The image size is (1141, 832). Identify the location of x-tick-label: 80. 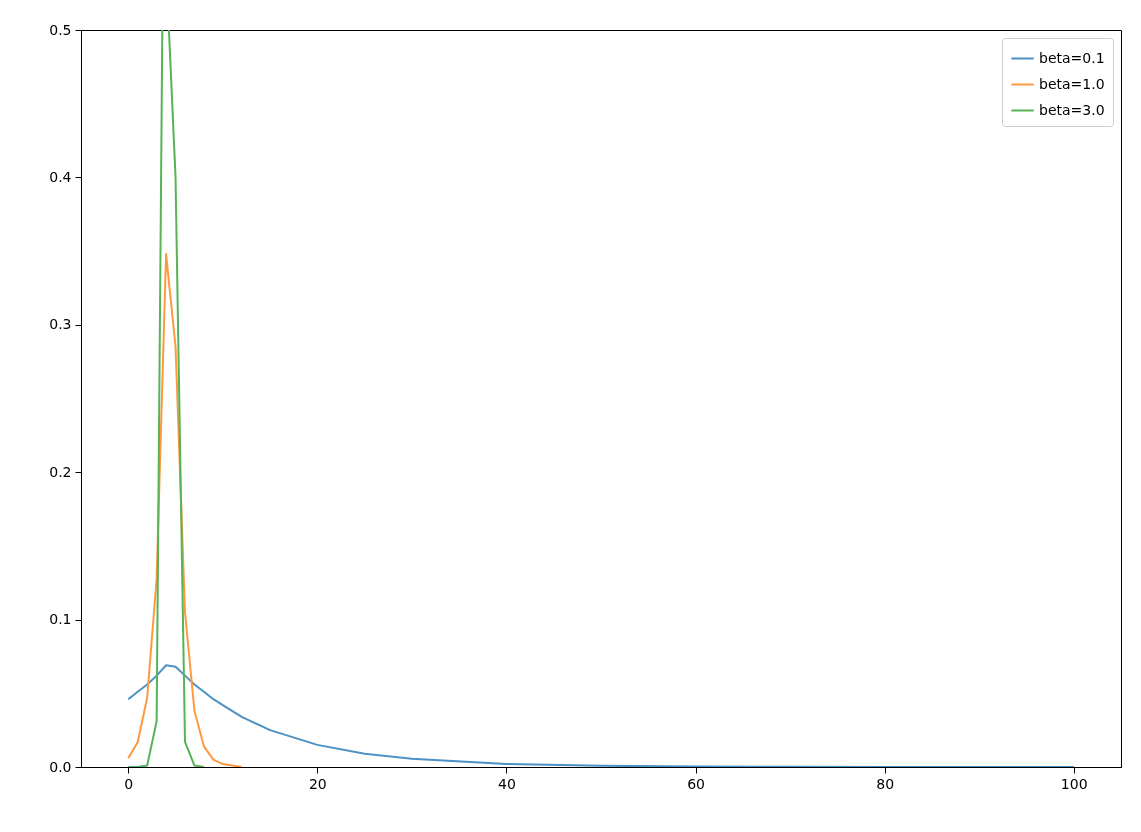
(885, 783).